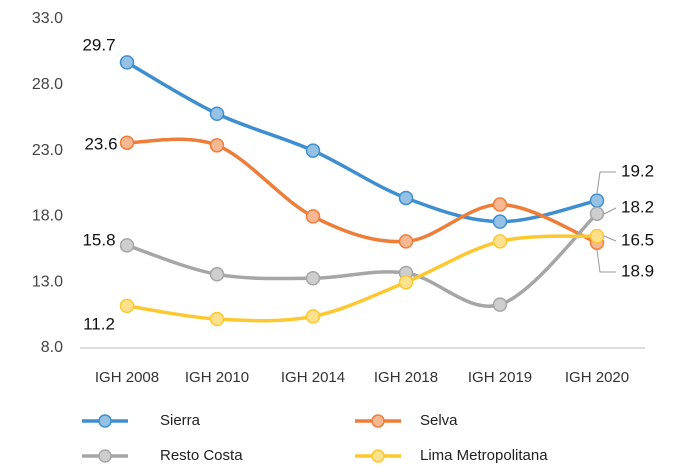  I want to click on x-tick-label: IGH 2010, so click(217, 377).